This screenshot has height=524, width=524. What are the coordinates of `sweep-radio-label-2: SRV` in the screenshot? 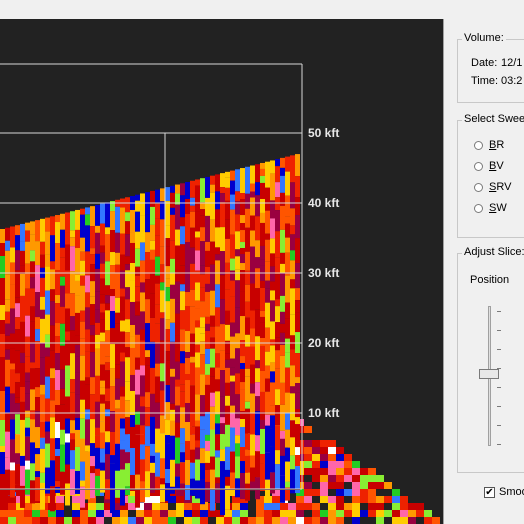 It's located at (500, 187).